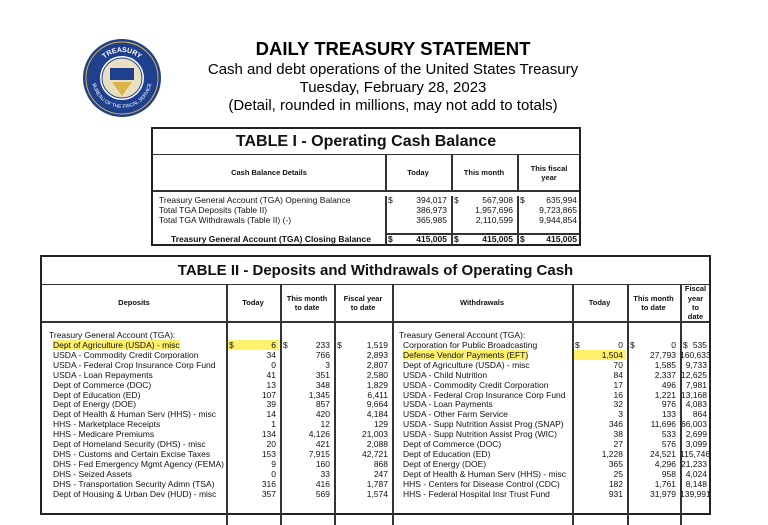  Describe the element at coordinates (95, 404) in the screenshot. I see `deposits-row-label: Dept of Energy (DOE)` at that location.